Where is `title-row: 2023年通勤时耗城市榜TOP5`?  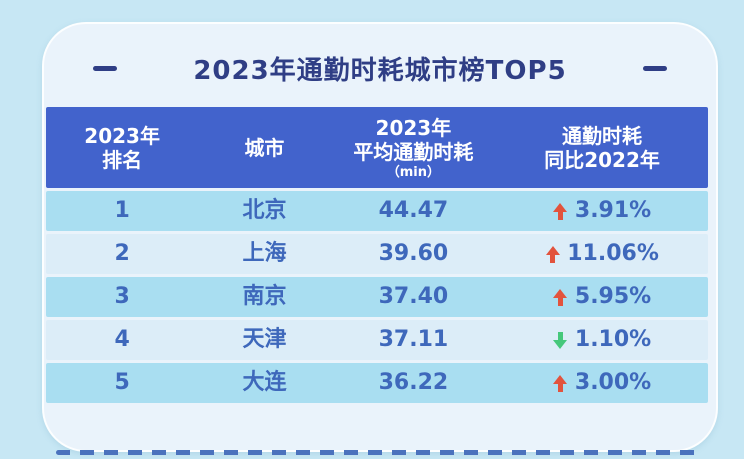 title-row: 2023年通勤时耗城市榜TOP5 is located at coordinates (380, 68).